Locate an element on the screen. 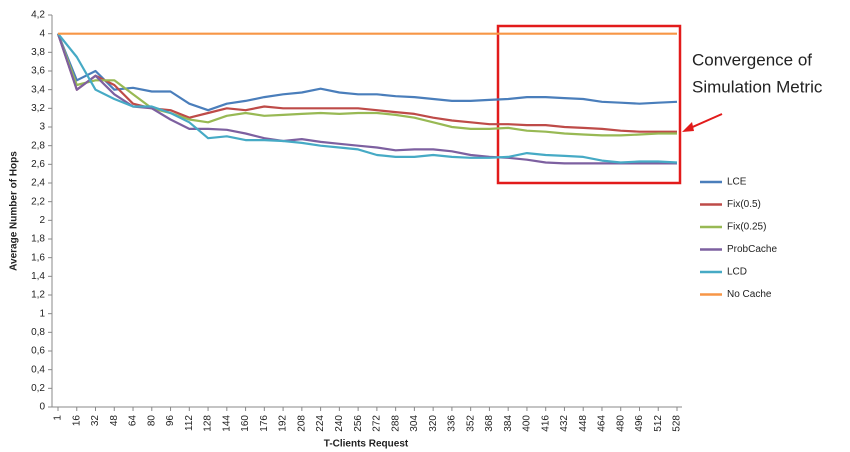  x-tick-label: 496 is located at coordinates (639, 423).